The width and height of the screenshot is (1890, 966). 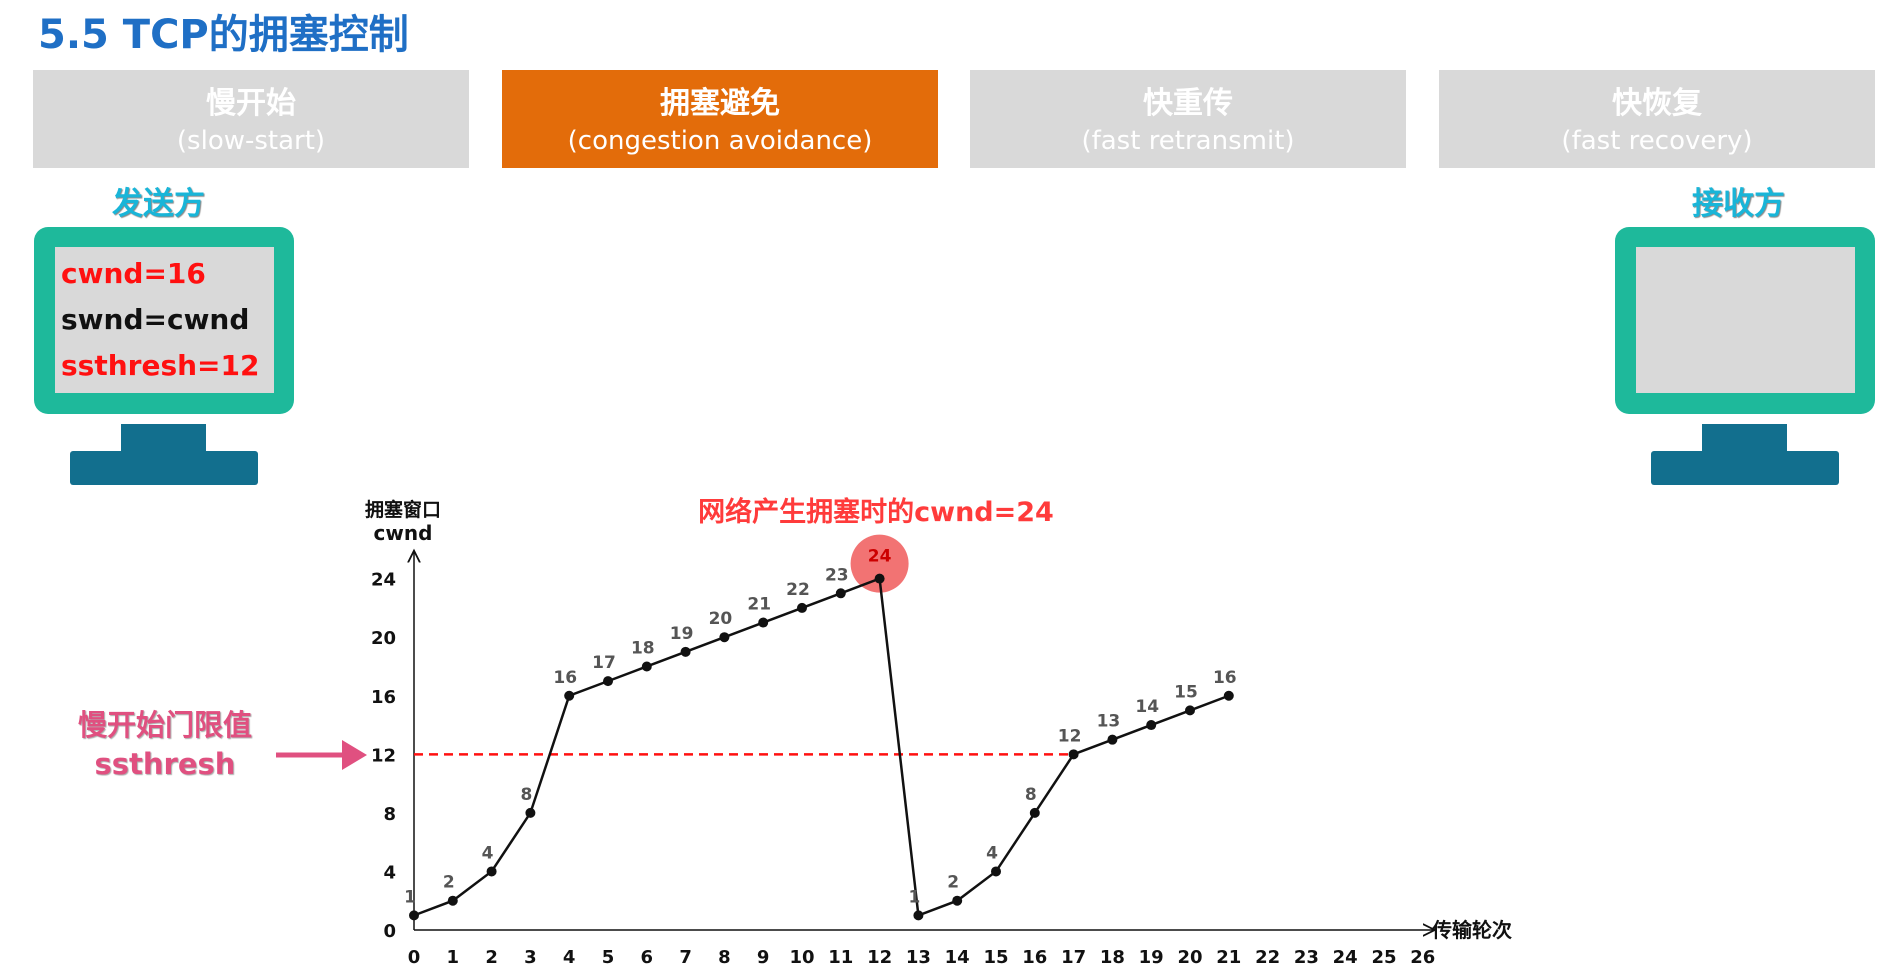 I want to click on x-tick-label: 26, so click(x=1422, y=956).